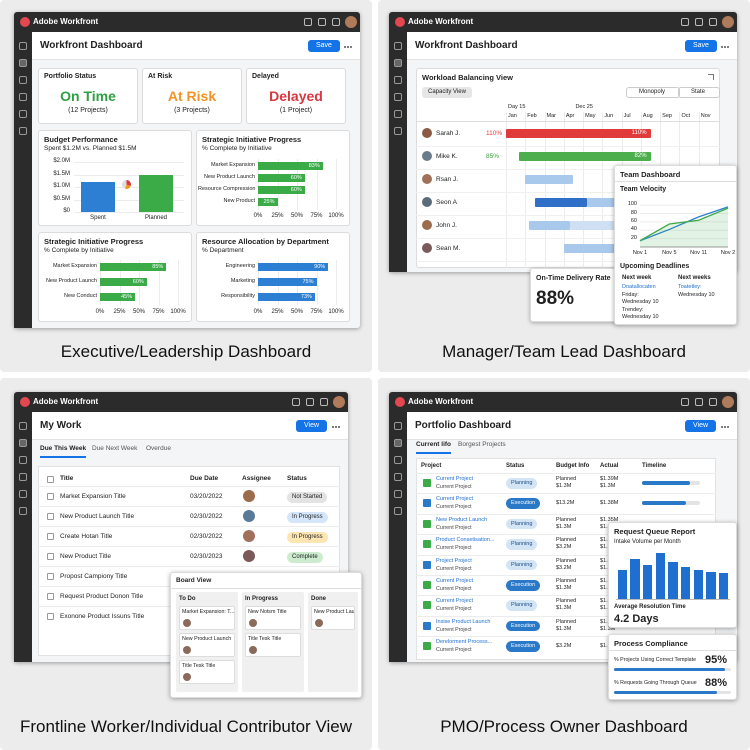 Image resolution: width=750 pixels, height=750 pixels. I want to click on column-heading: Next week, so click(637, 278).